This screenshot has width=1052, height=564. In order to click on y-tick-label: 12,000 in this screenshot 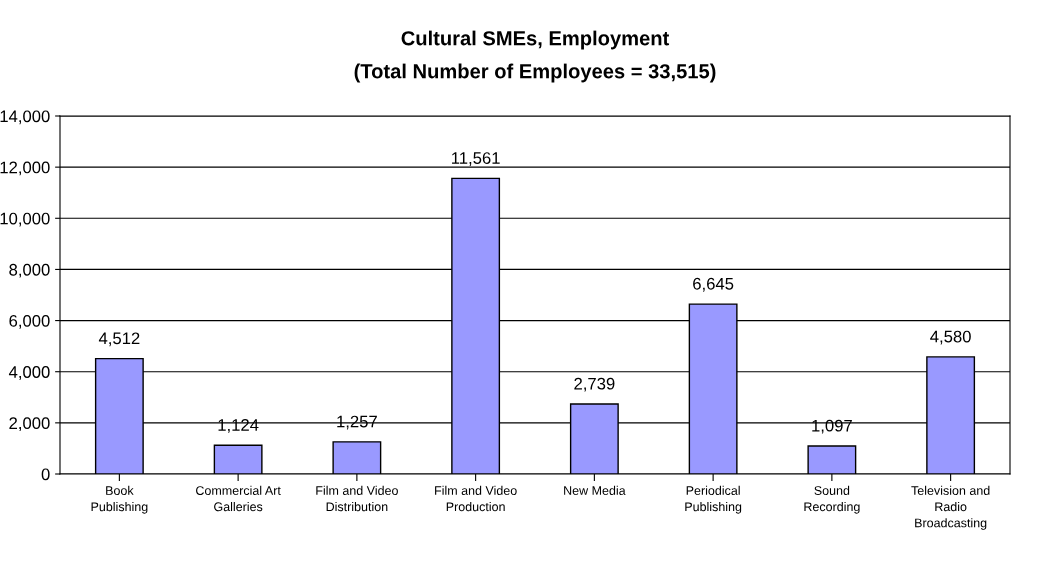, I will do `click(25, 168)`.